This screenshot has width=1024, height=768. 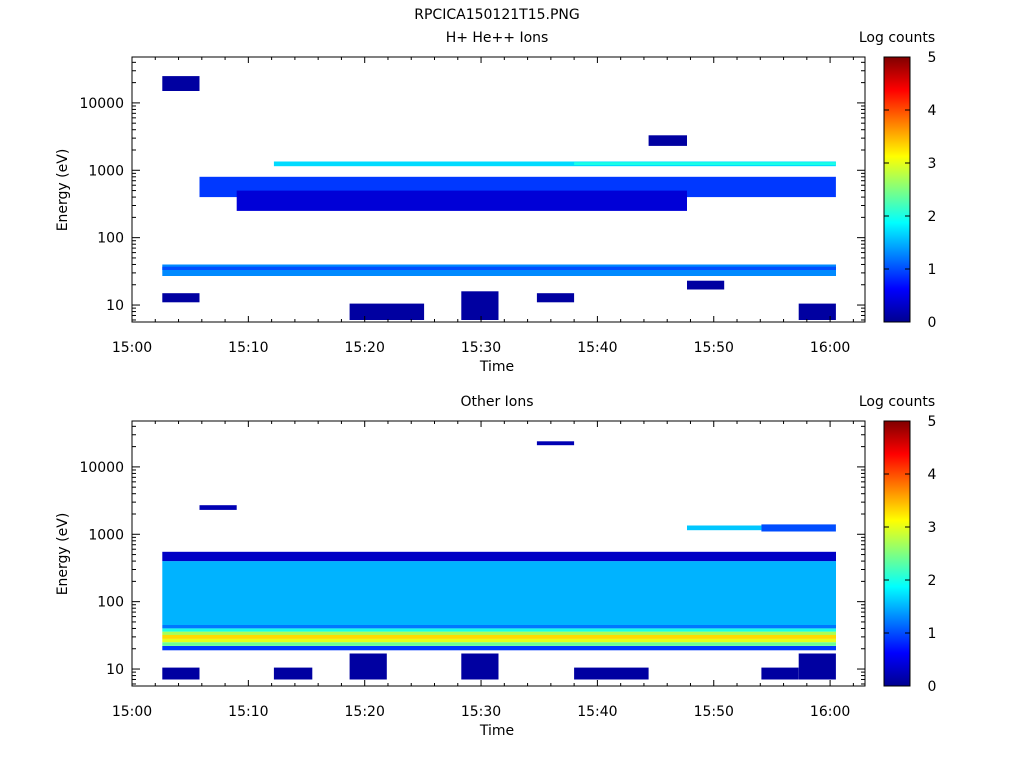 I want to click on panel-title: H+ He++ Ions, so click(x=497, y=38).